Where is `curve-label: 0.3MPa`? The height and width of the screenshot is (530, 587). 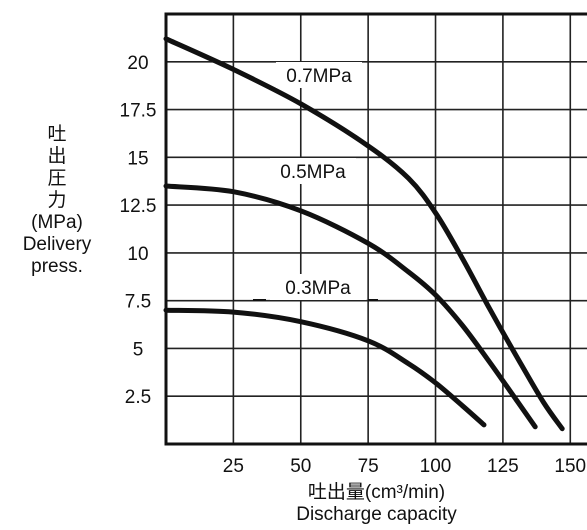
curve-label: 0.3MPa is located at coordinates (318, 288).